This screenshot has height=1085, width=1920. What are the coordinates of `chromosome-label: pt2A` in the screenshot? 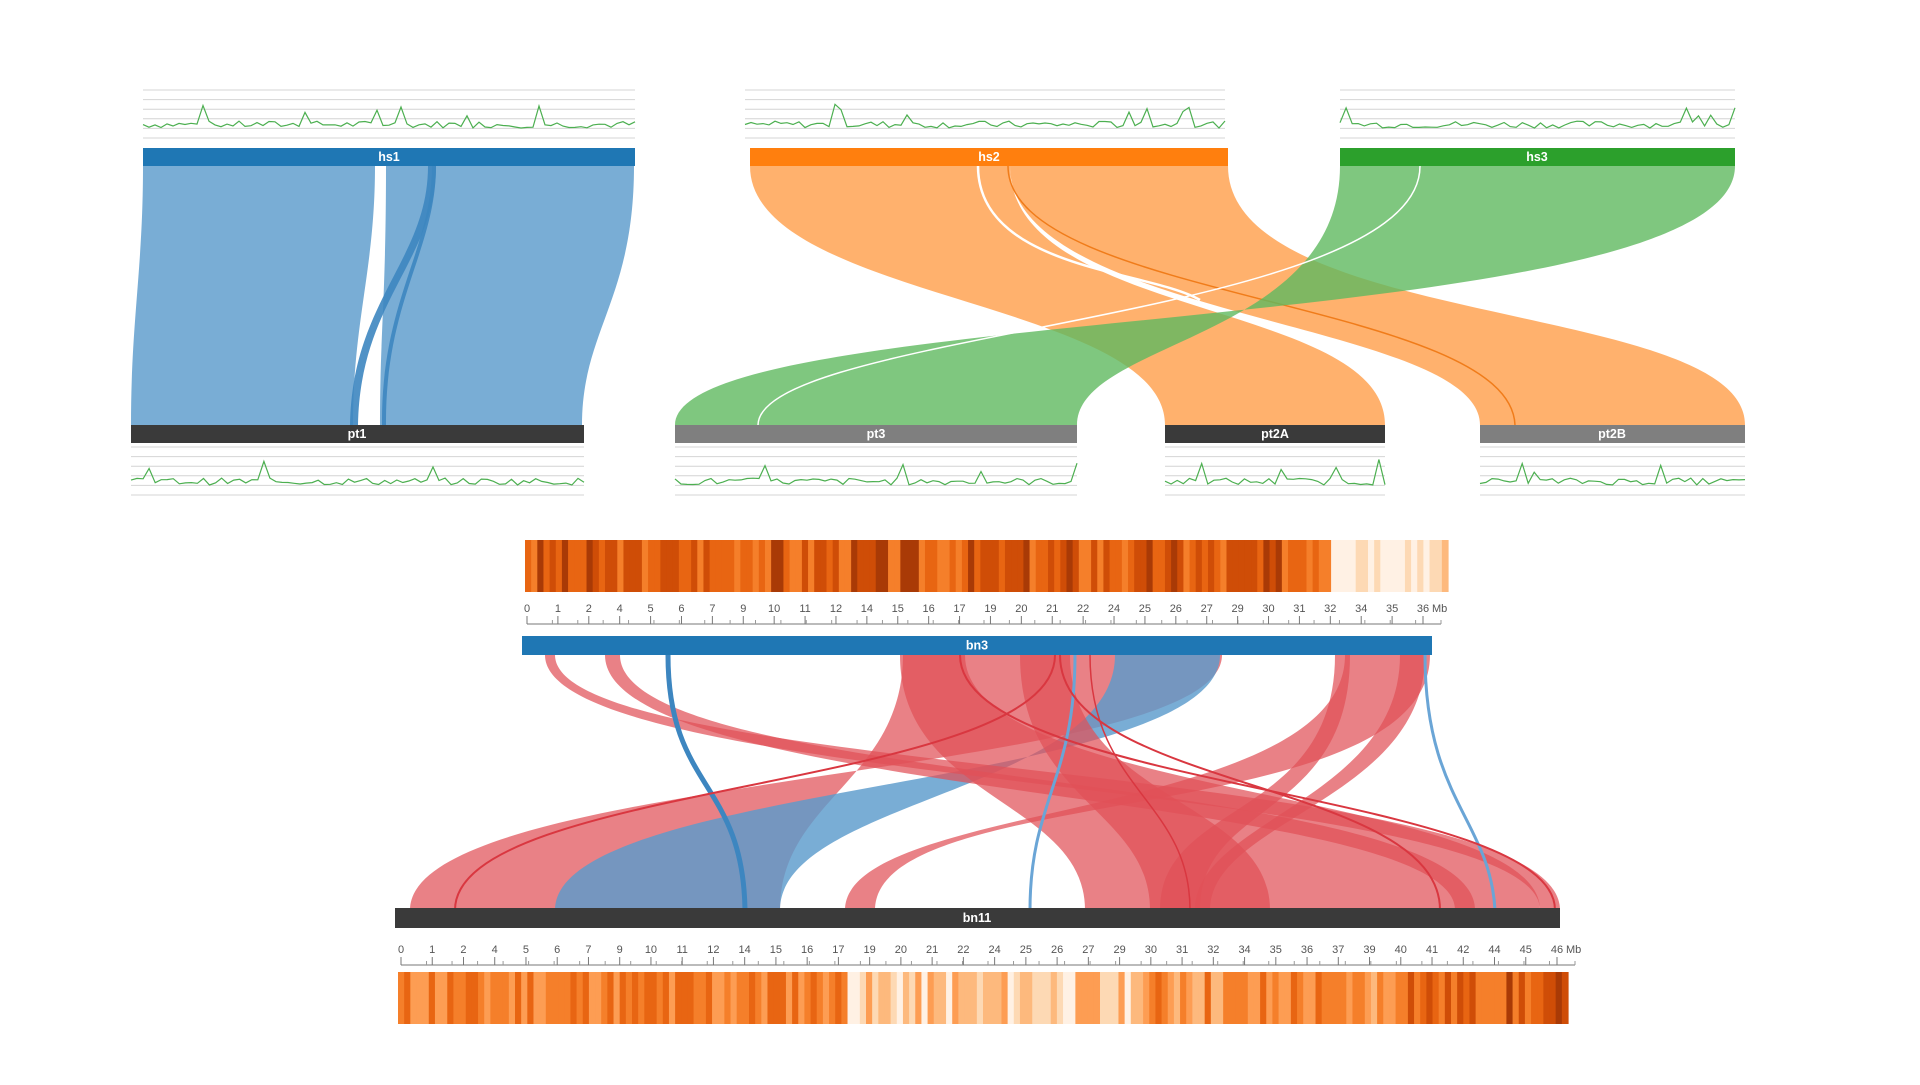 It's located at (1275, 434).